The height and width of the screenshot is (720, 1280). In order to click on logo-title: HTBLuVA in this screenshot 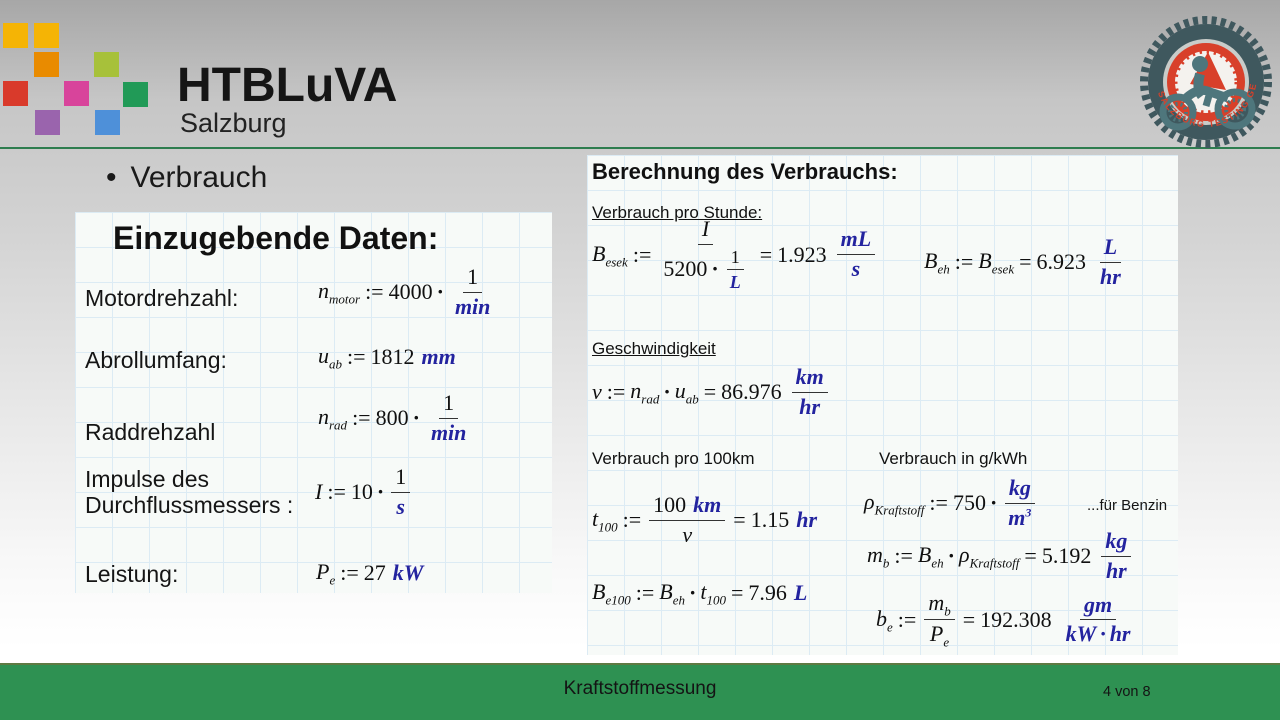, I will do `click(287, 85)`.